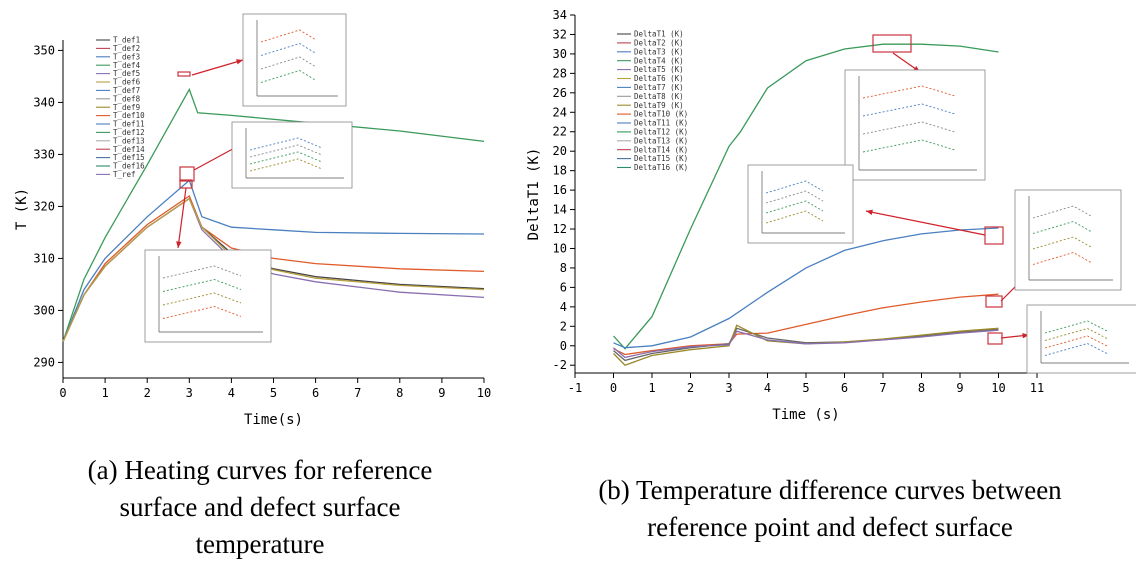 Image resolution: width=1136 pixels, height=575 pixels. I want to click on x-axis-title: Time(s), so click(273, 420).